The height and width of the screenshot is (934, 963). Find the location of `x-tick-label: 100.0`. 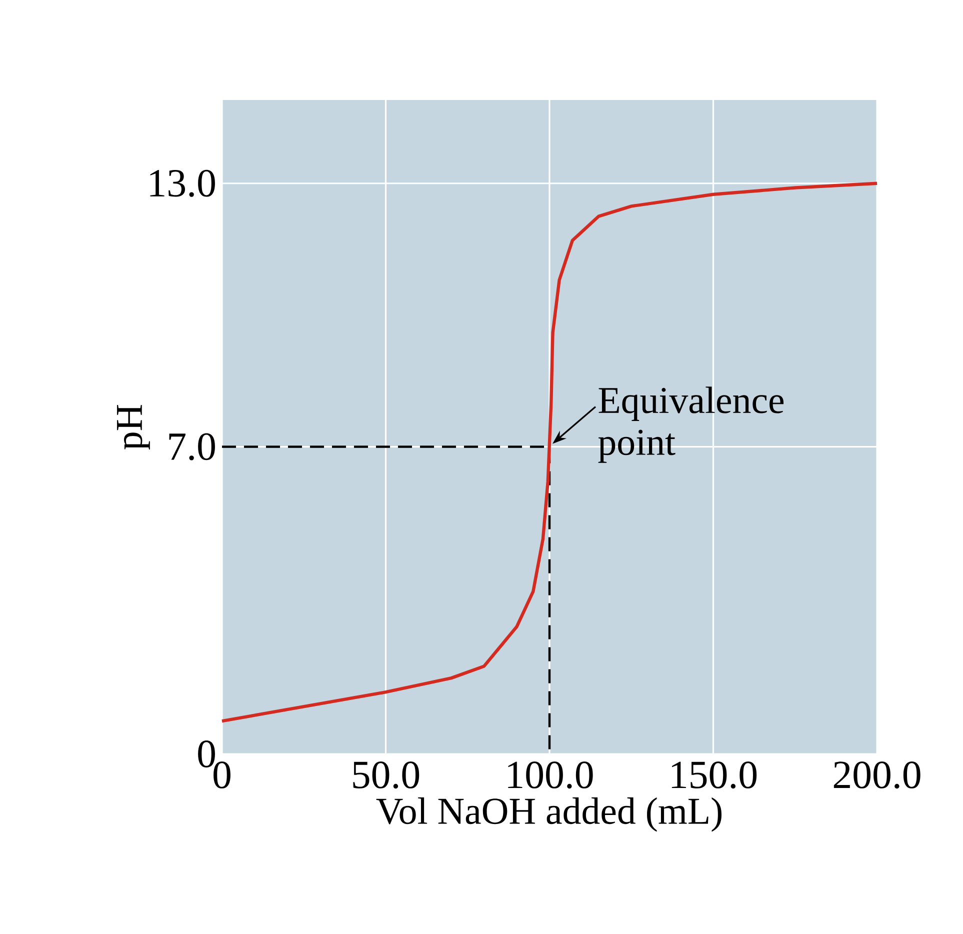

x-tick-label: 100.0 is located at coordinates (550, 775).